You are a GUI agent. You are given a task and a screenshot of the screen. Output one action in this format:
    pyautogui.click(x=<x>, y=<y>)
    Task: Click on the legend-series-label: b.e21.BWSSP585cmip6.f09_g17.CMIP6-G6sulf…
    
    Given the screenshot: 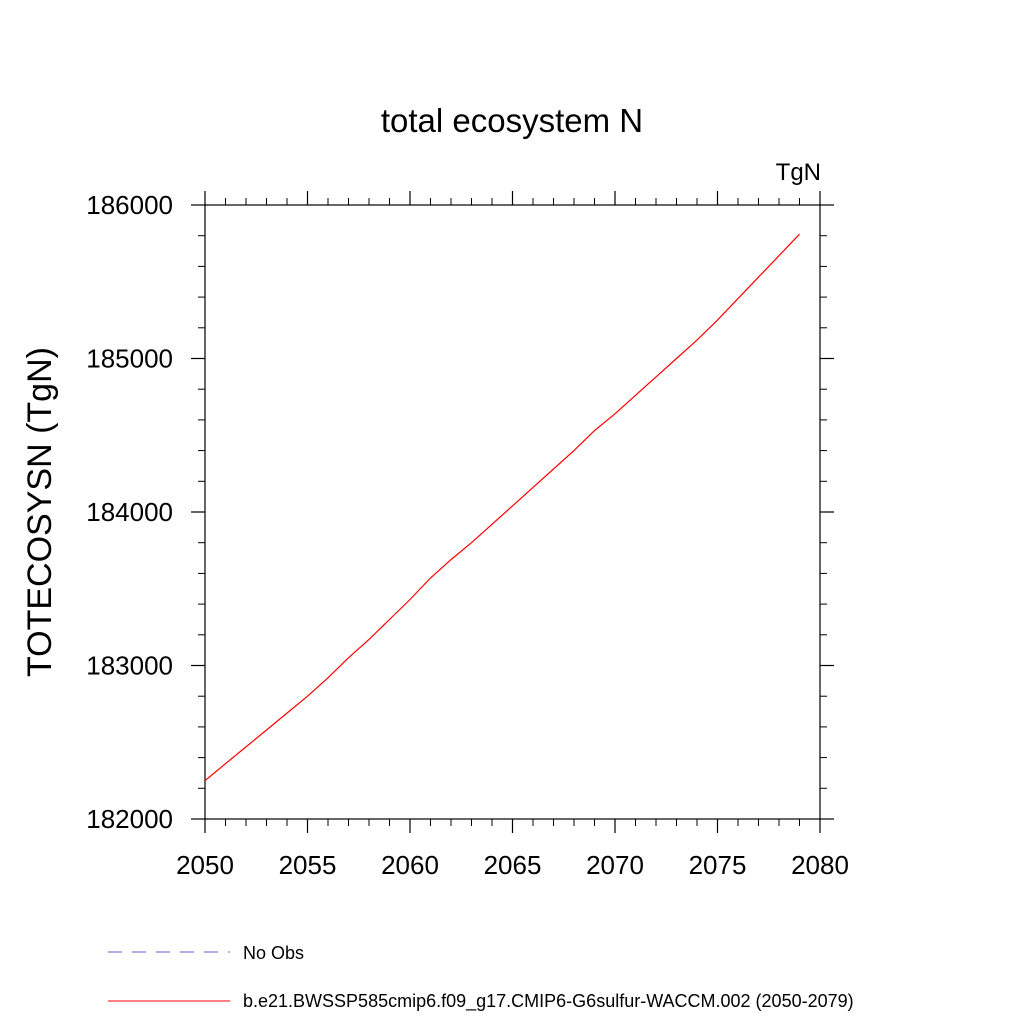 What is the action you would take?
    pyautogui.click(x=548, y=1001)
    